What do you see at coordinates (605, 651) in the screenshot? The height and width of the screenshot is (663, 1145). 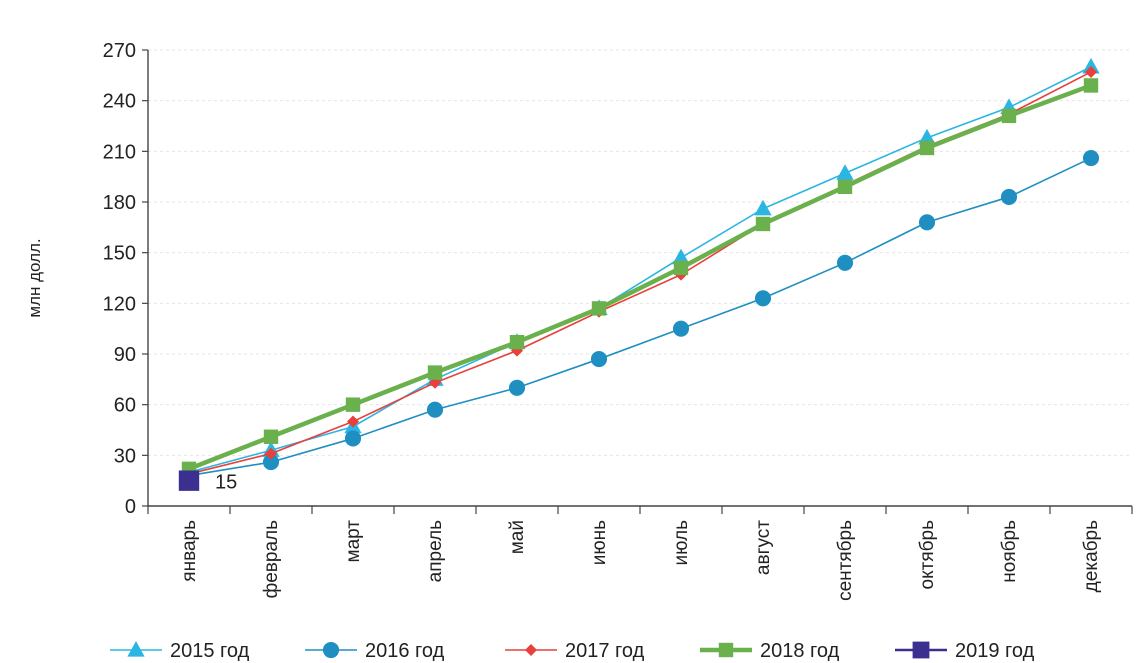 I see `legend-label: 2017 год` at bounding box center [605, 651].